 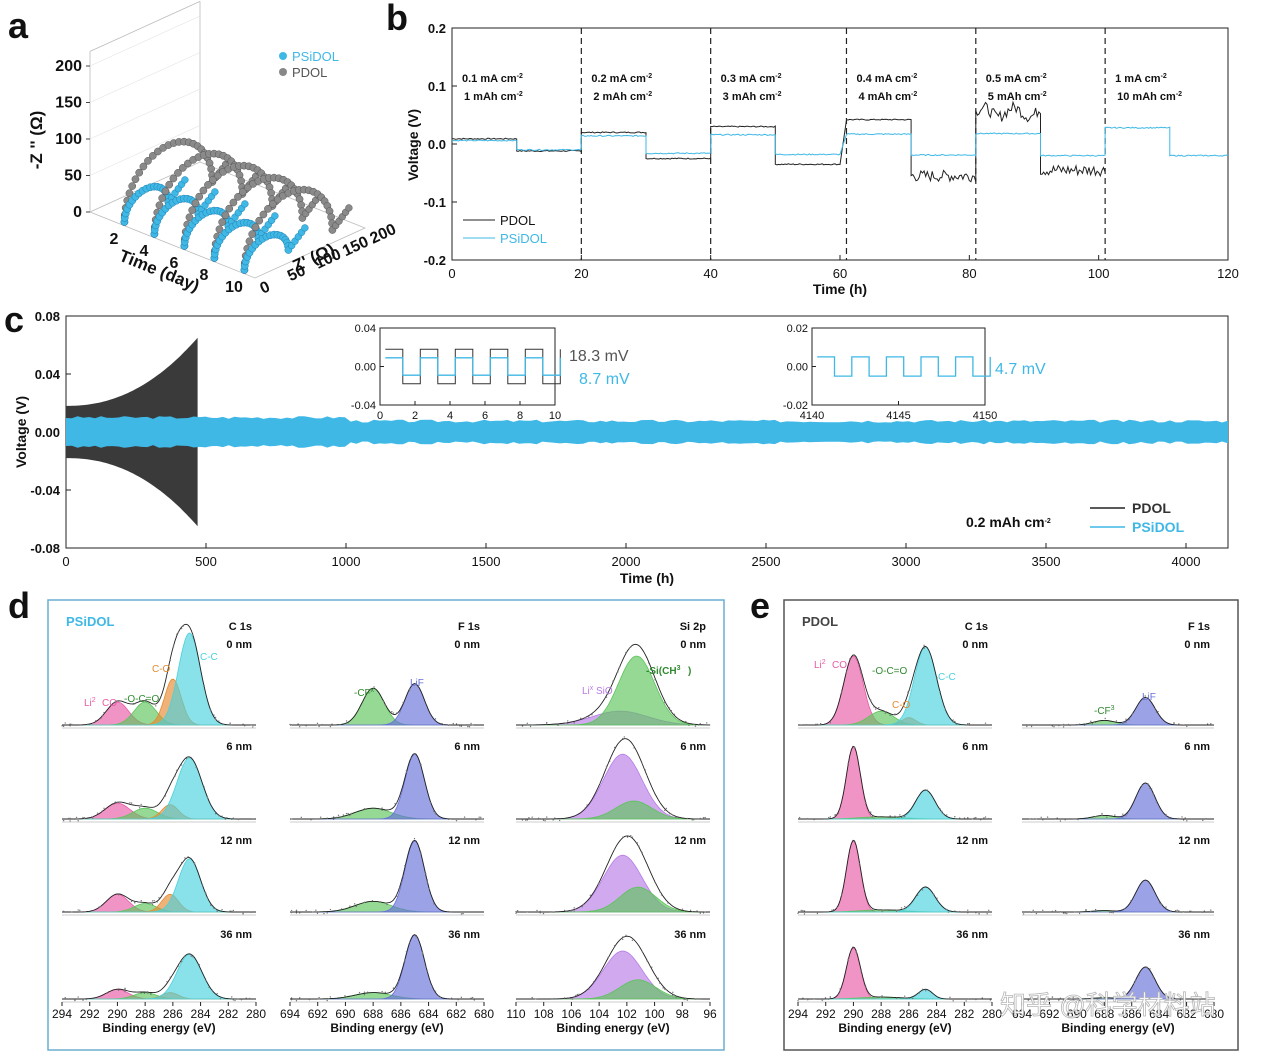 I want to click on peak-label-sich-b: ), so click(x=689, y=671).